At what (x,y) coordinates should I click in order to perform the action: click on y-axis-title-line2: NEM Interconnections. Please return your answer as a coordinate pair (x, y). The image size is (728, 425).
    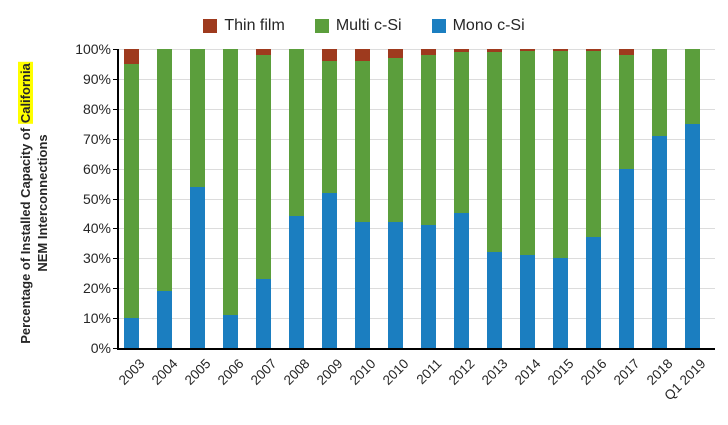
    Looking at the image, I should click on (42, 203).